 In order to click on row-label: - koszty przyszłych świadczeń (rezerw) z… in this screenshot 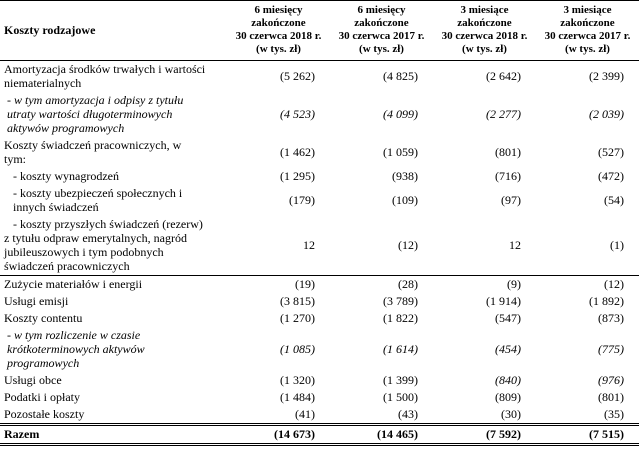, I will do `click(113, 246)`.